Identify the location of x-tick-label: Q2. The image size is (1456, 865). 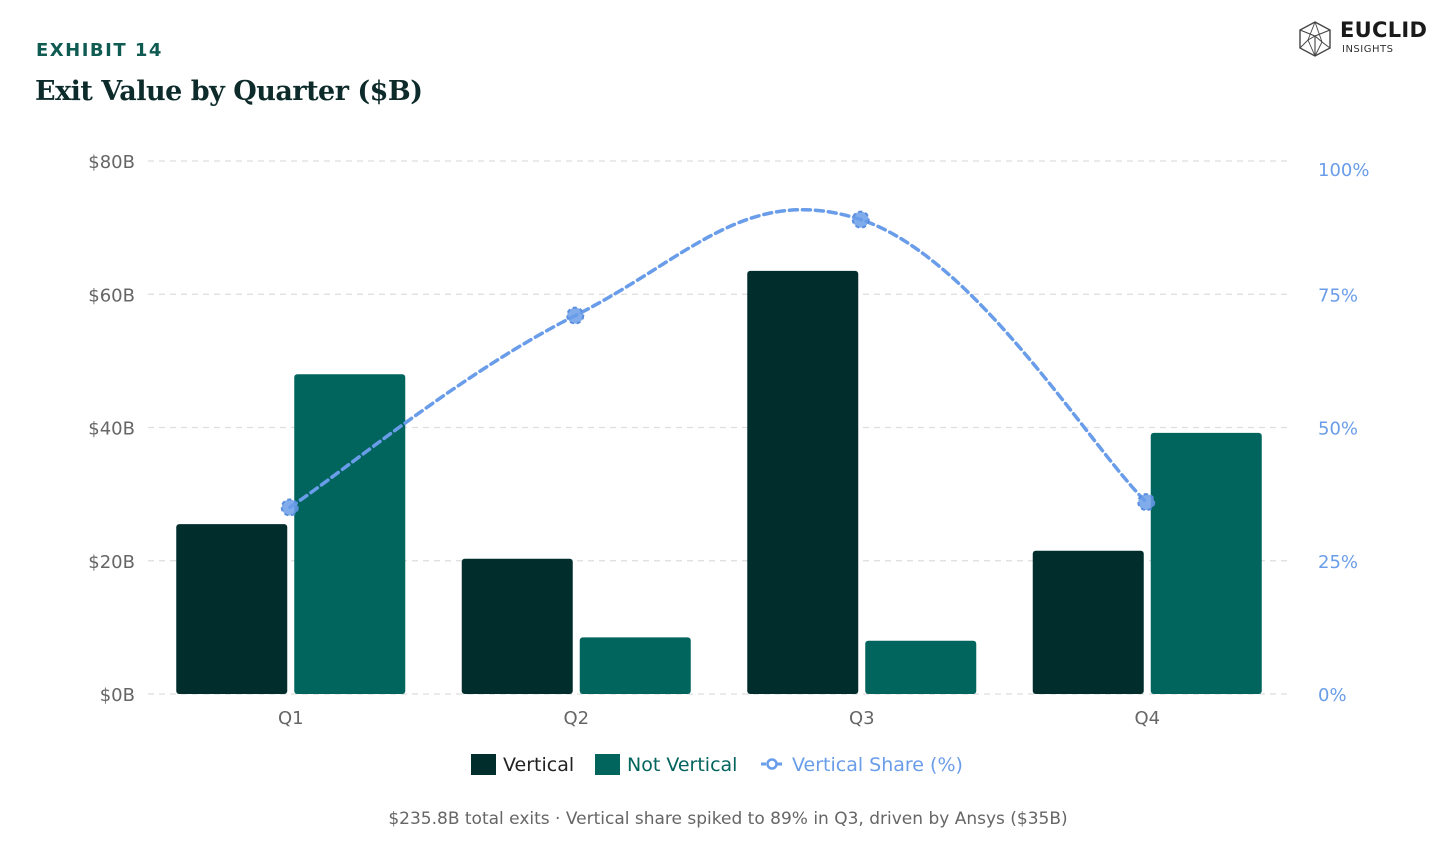
(576, 718).